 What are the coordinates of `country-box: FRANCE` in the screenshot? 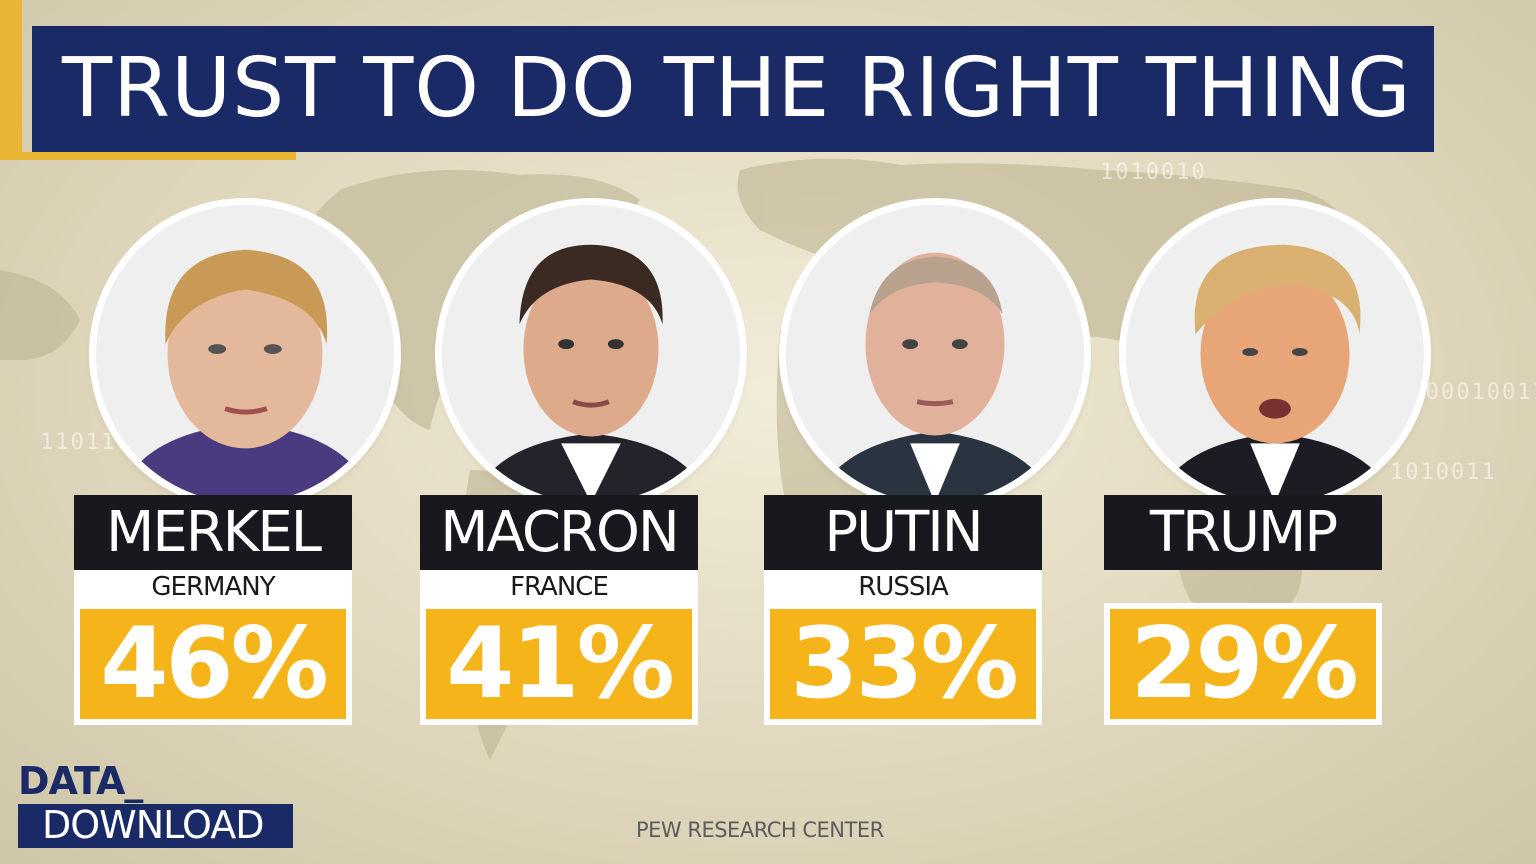 It's located at (559, 586).